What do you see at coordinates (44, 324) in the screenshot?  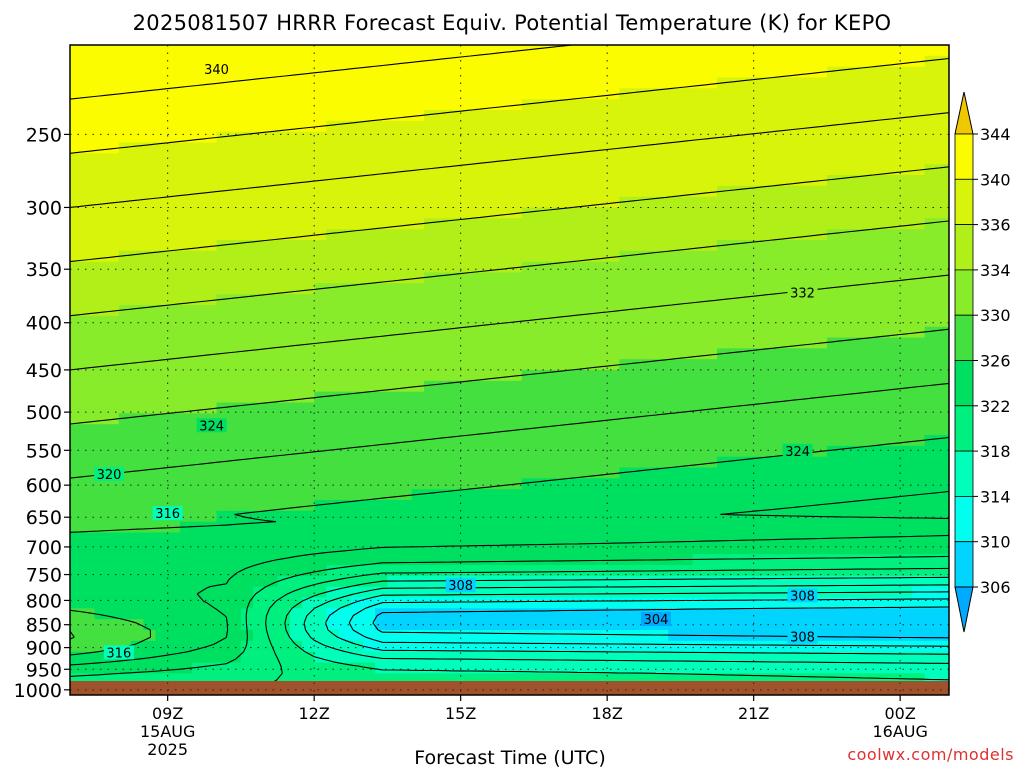 I see `y-tick-label: 400` at bounding box center [44, 324].